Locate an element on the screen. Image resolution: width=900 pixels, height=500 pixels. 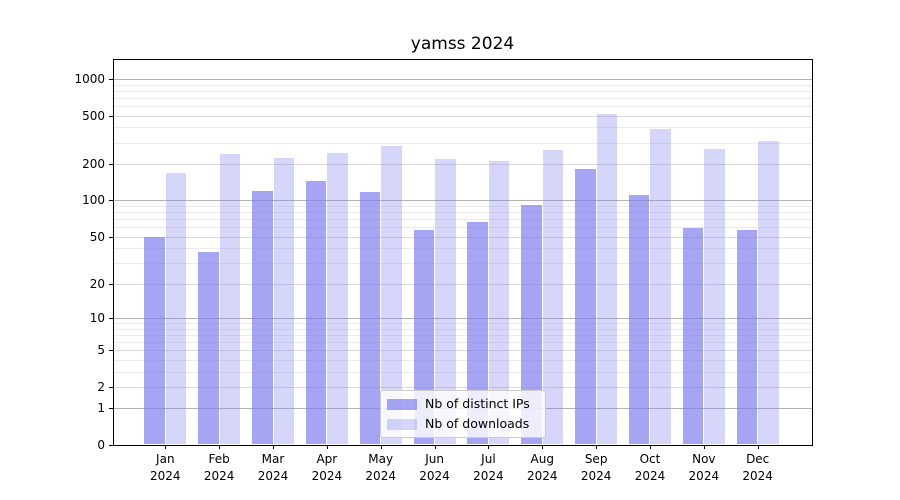
y-tick-label: 5 is located at coordinates (101, 350).